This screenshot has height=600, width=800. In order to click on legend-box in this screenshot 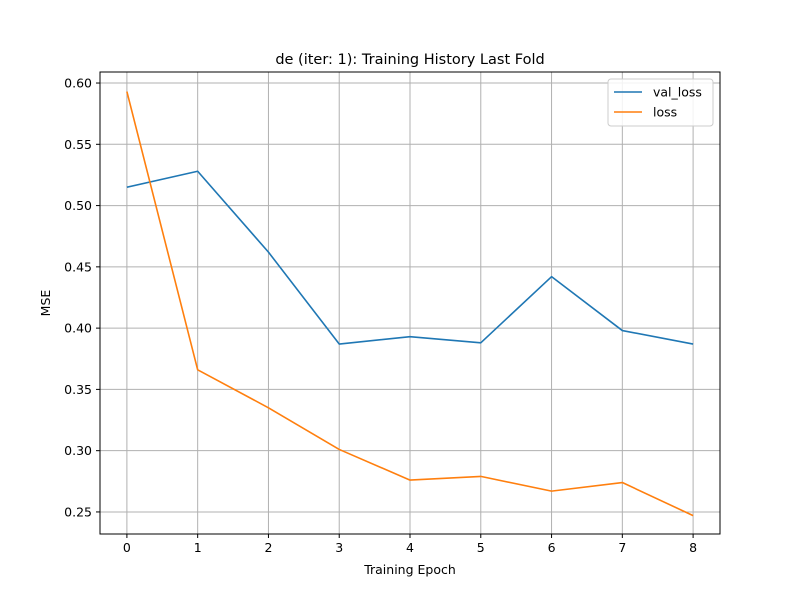, I will do `click(660, 102)`.